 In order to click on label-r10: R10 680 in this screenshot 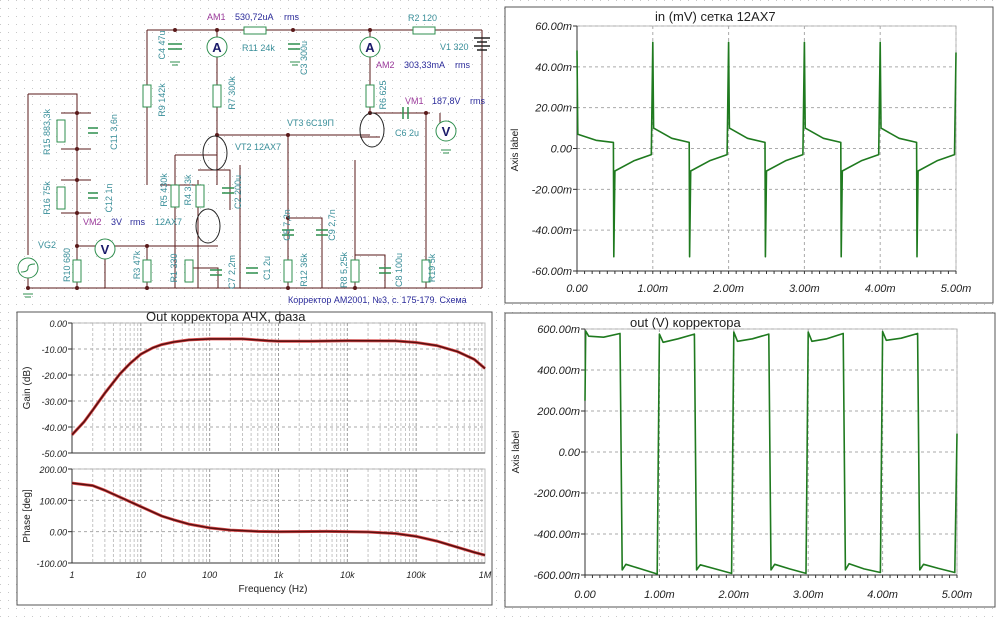, I will do `click(67, 265)`.